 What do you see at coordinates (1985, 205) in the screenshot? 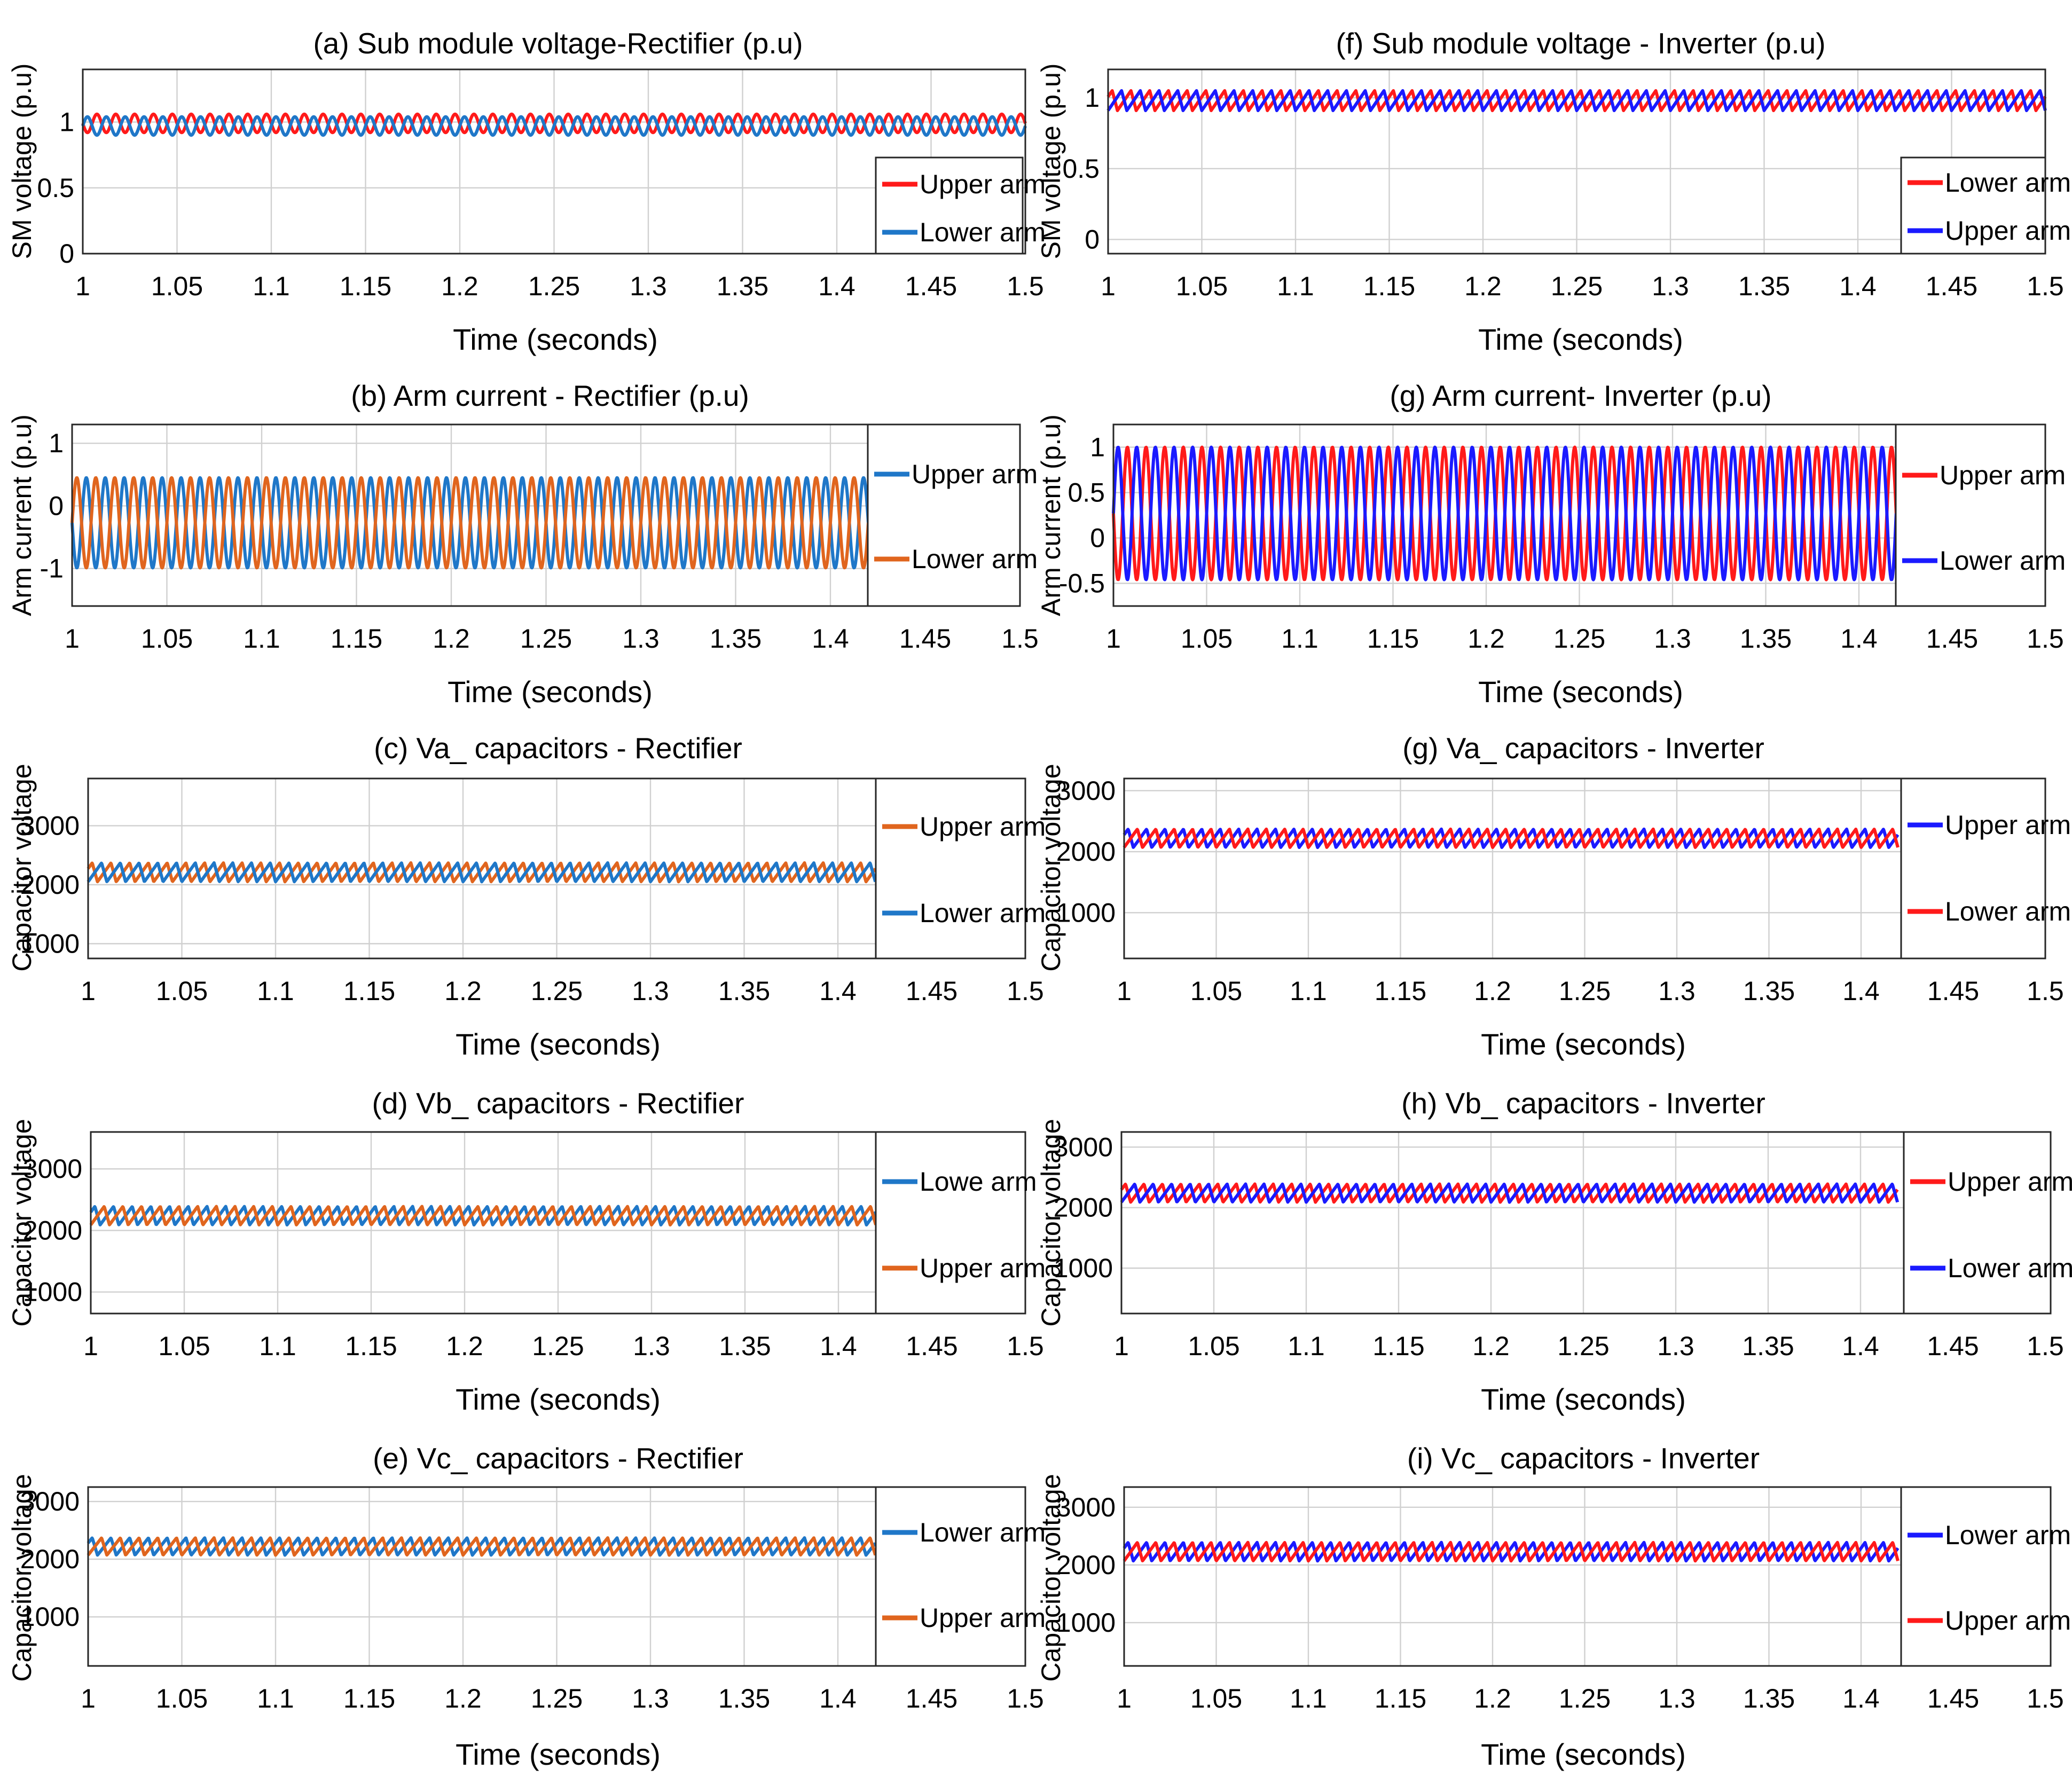
I see `legend: Lower arm Upper arm` at bounding box center [1985, 205].